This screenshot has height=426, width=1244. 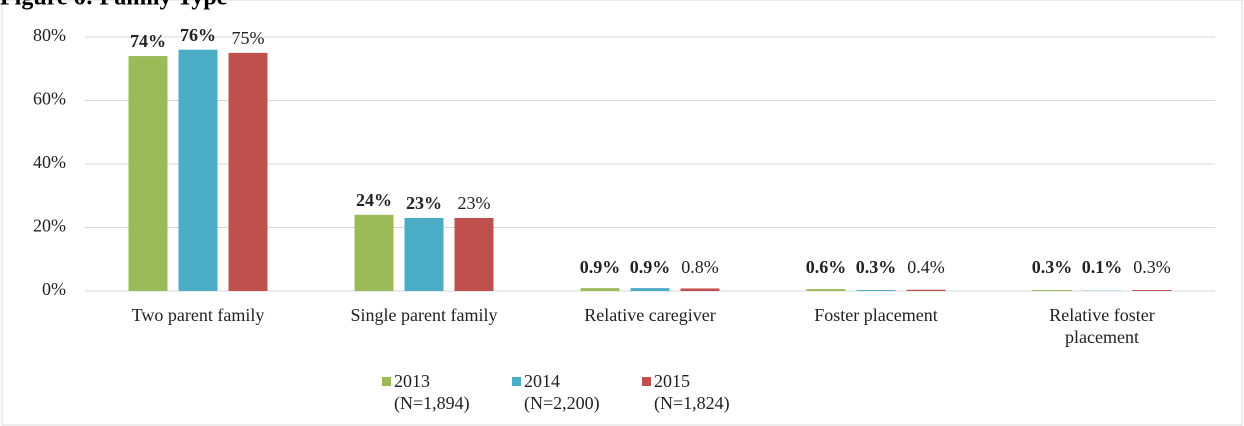 I want to click on legend-label: 2014 (N=2,200), so click(x=562, y=392).